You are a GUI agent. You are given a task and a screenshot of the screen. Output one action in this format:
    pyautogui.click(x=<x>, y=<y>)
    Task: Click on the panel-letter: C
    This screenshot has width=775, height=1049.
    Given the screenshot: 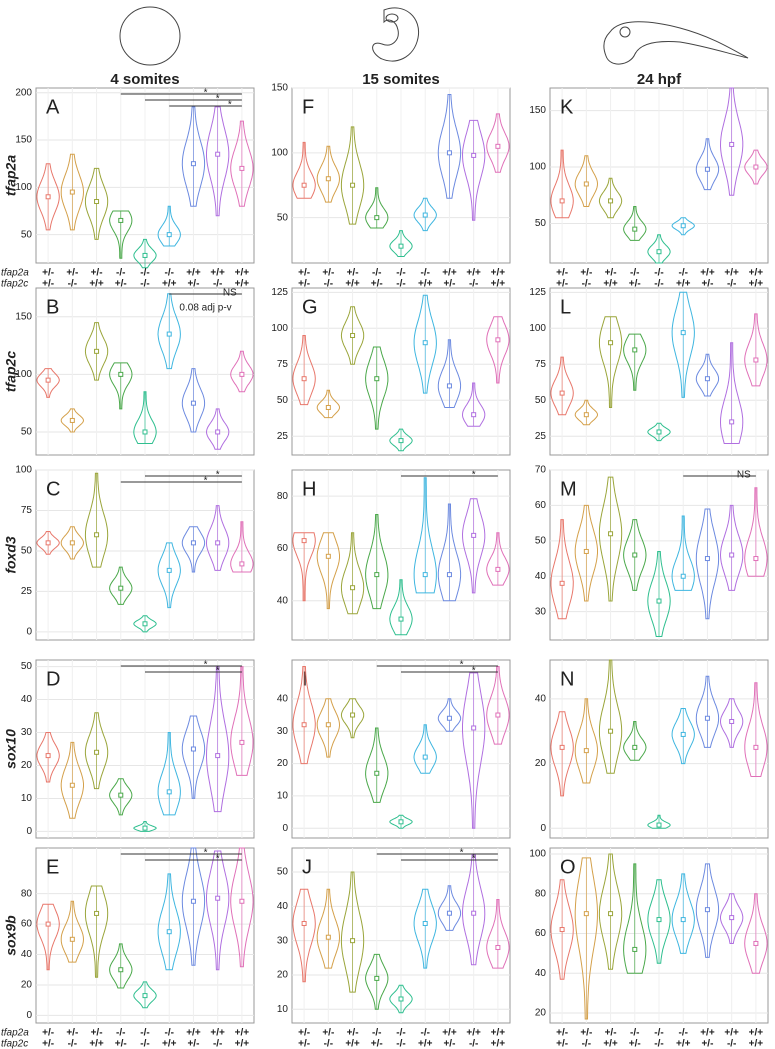 What is the action you would take?
    pyautogui.click(x=53, y=489)
    